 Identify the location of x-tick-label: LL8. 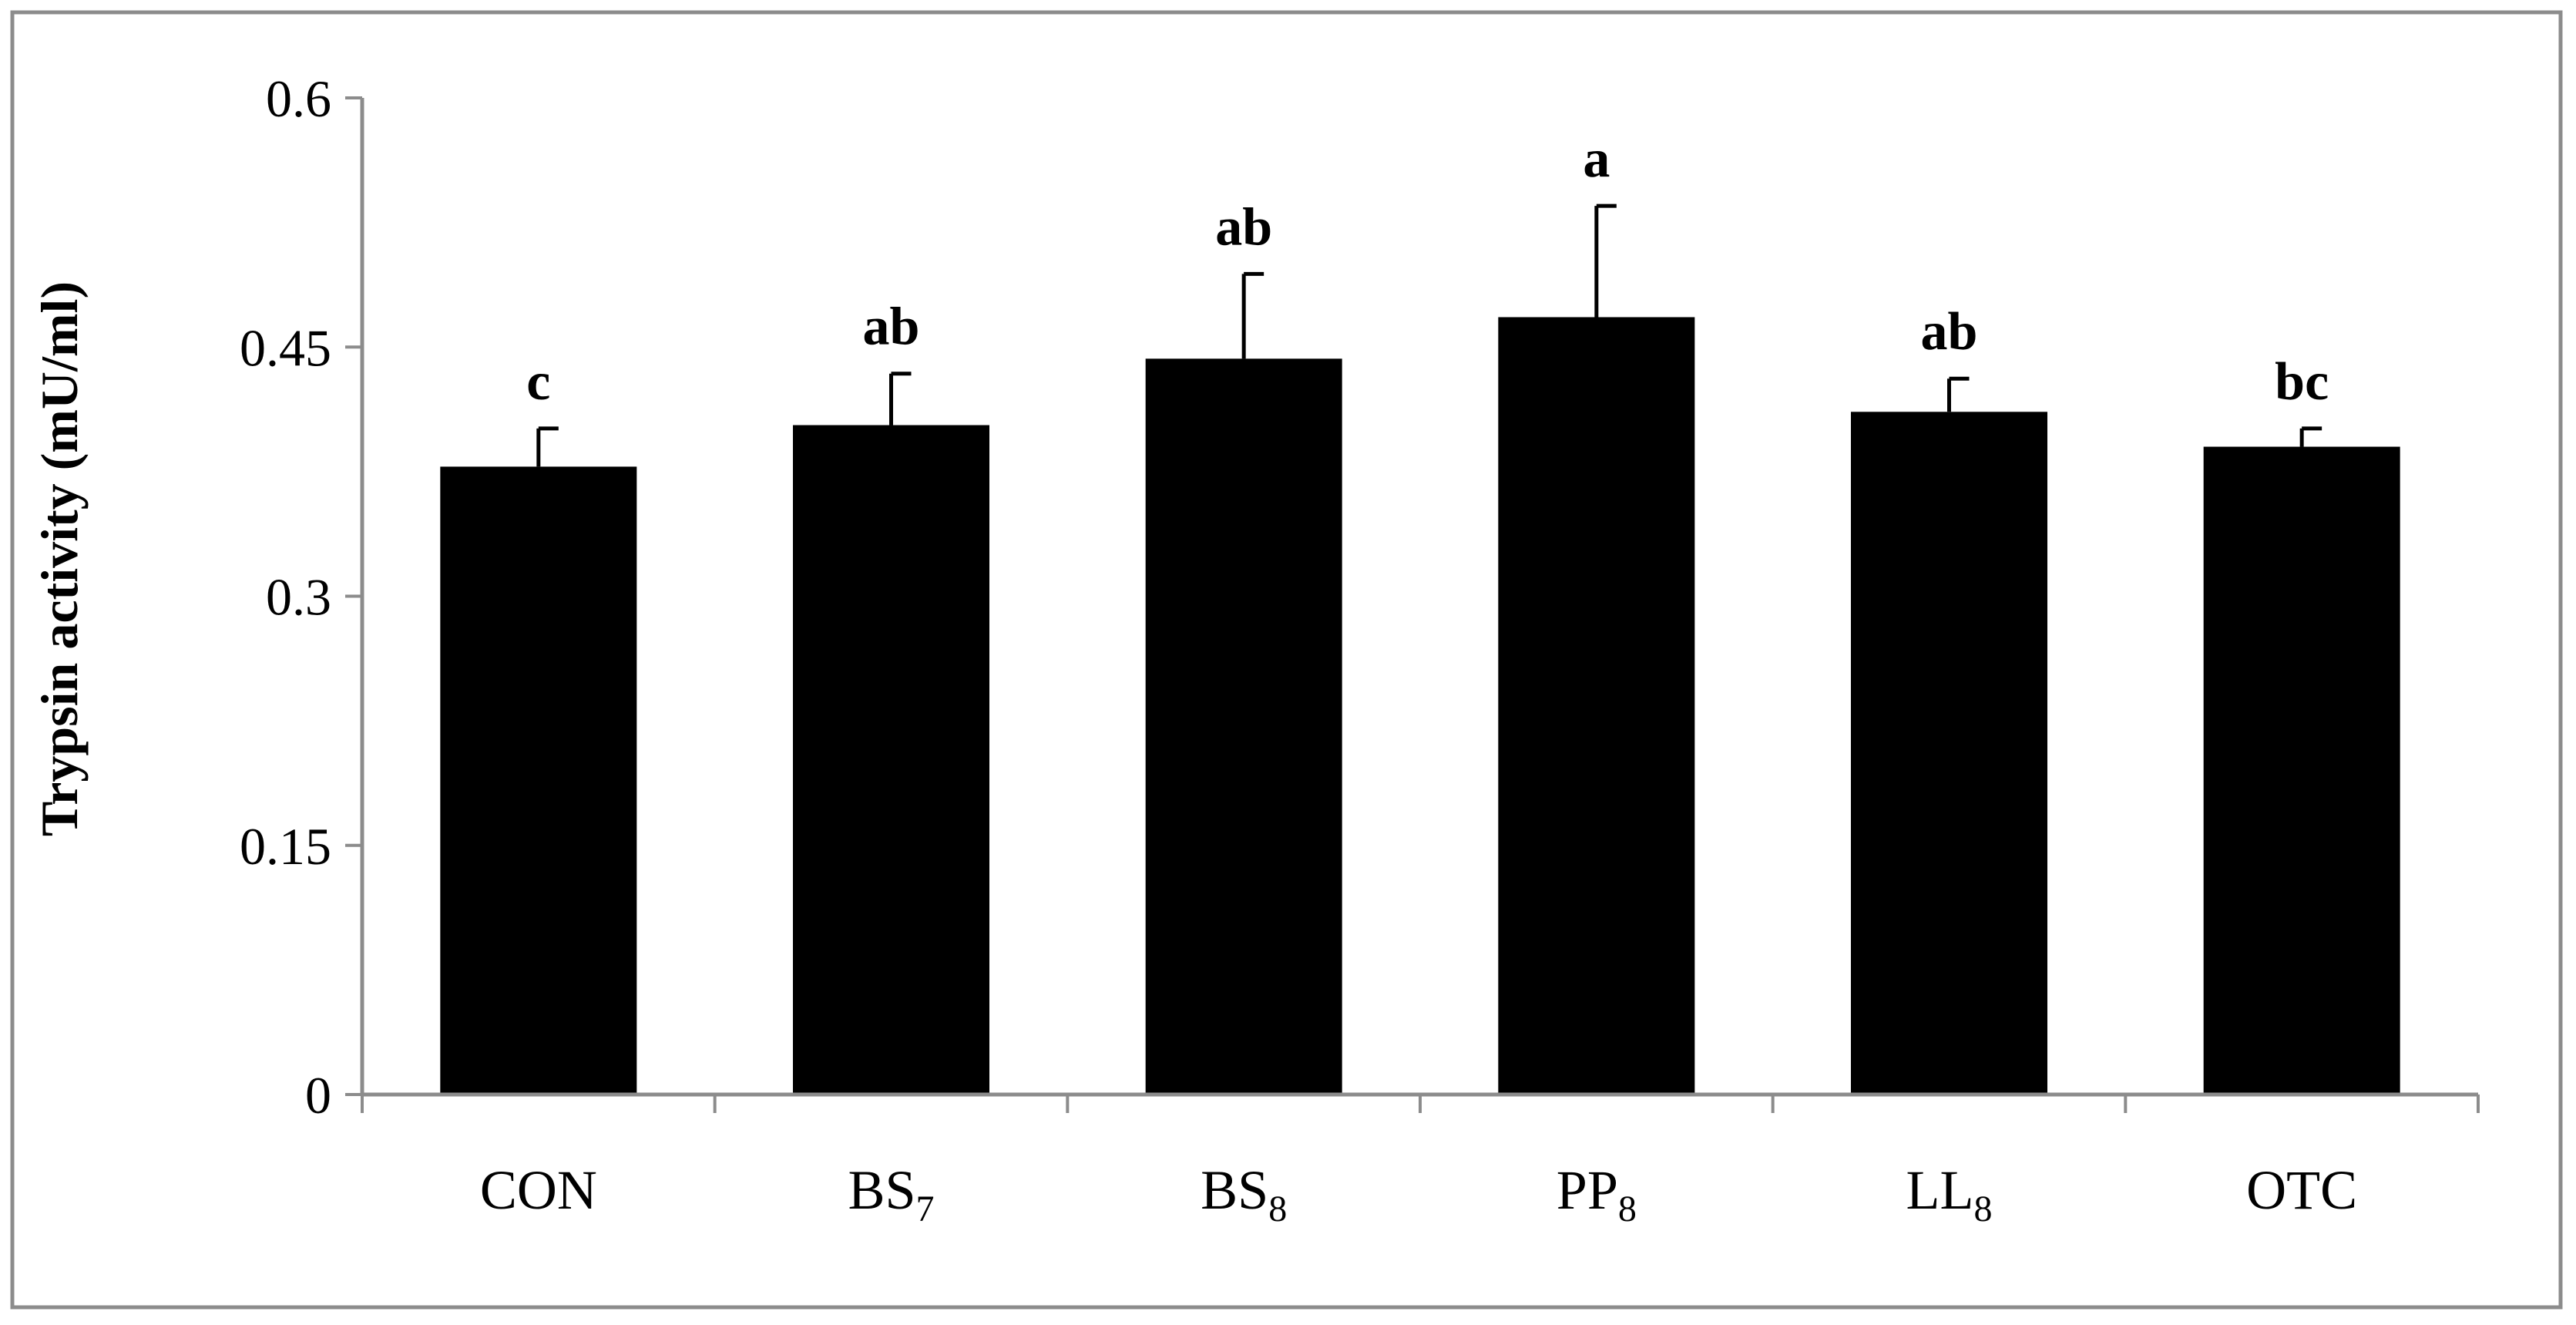
(1949, 1194).